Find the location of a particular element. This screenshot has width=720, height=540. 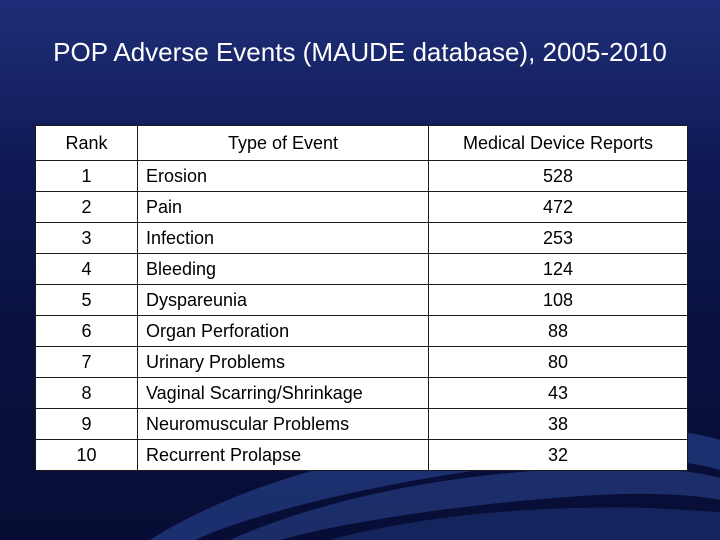

cell-rank: 7 is located at coordinates (86, 362).